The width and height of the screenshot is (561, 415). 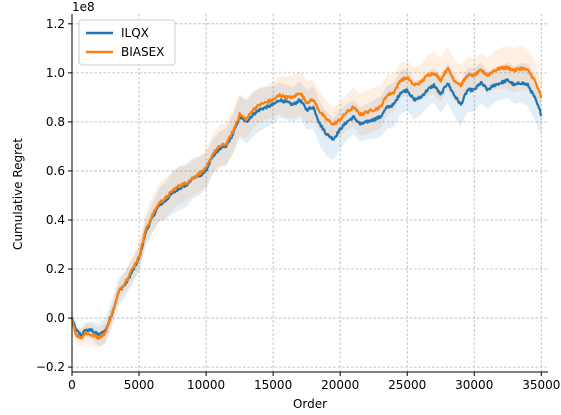 What do you see at coordinates (541, 385) in the screenshot?
I see `x-tick-label: 35000` at bounding box center [541, 385].